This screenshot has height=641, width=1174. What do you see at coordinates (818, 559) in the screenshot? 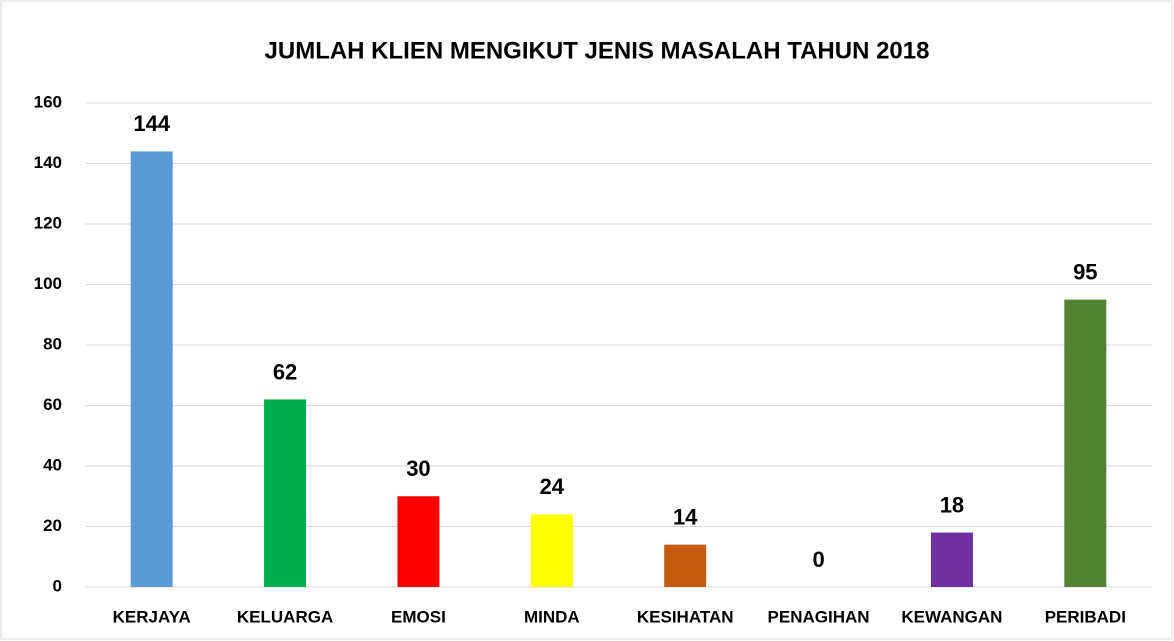
I see `data-label: 0` at bounding box center [818, 559].